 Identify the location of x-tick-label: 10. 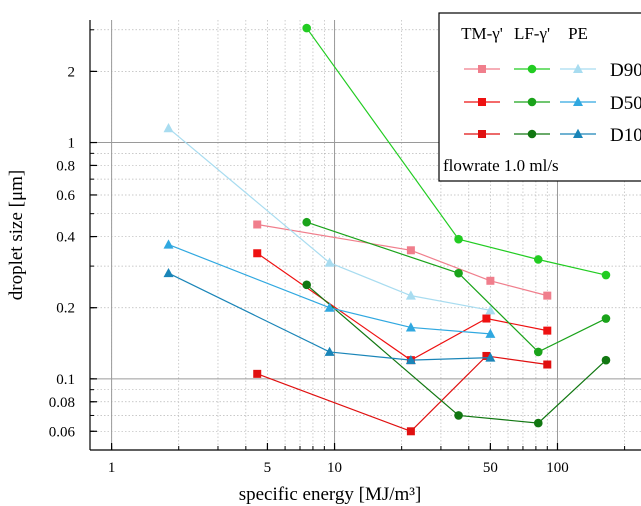
(334, 468).